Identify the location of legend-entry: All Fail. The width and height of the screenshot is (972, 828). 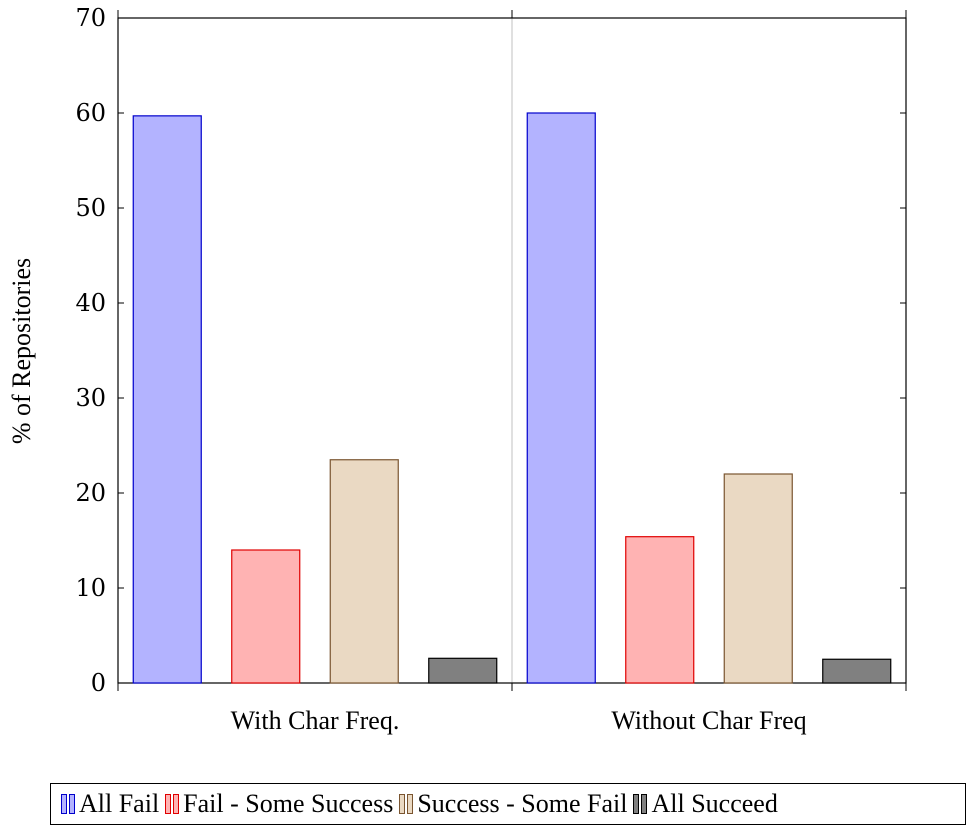
(110, 804).